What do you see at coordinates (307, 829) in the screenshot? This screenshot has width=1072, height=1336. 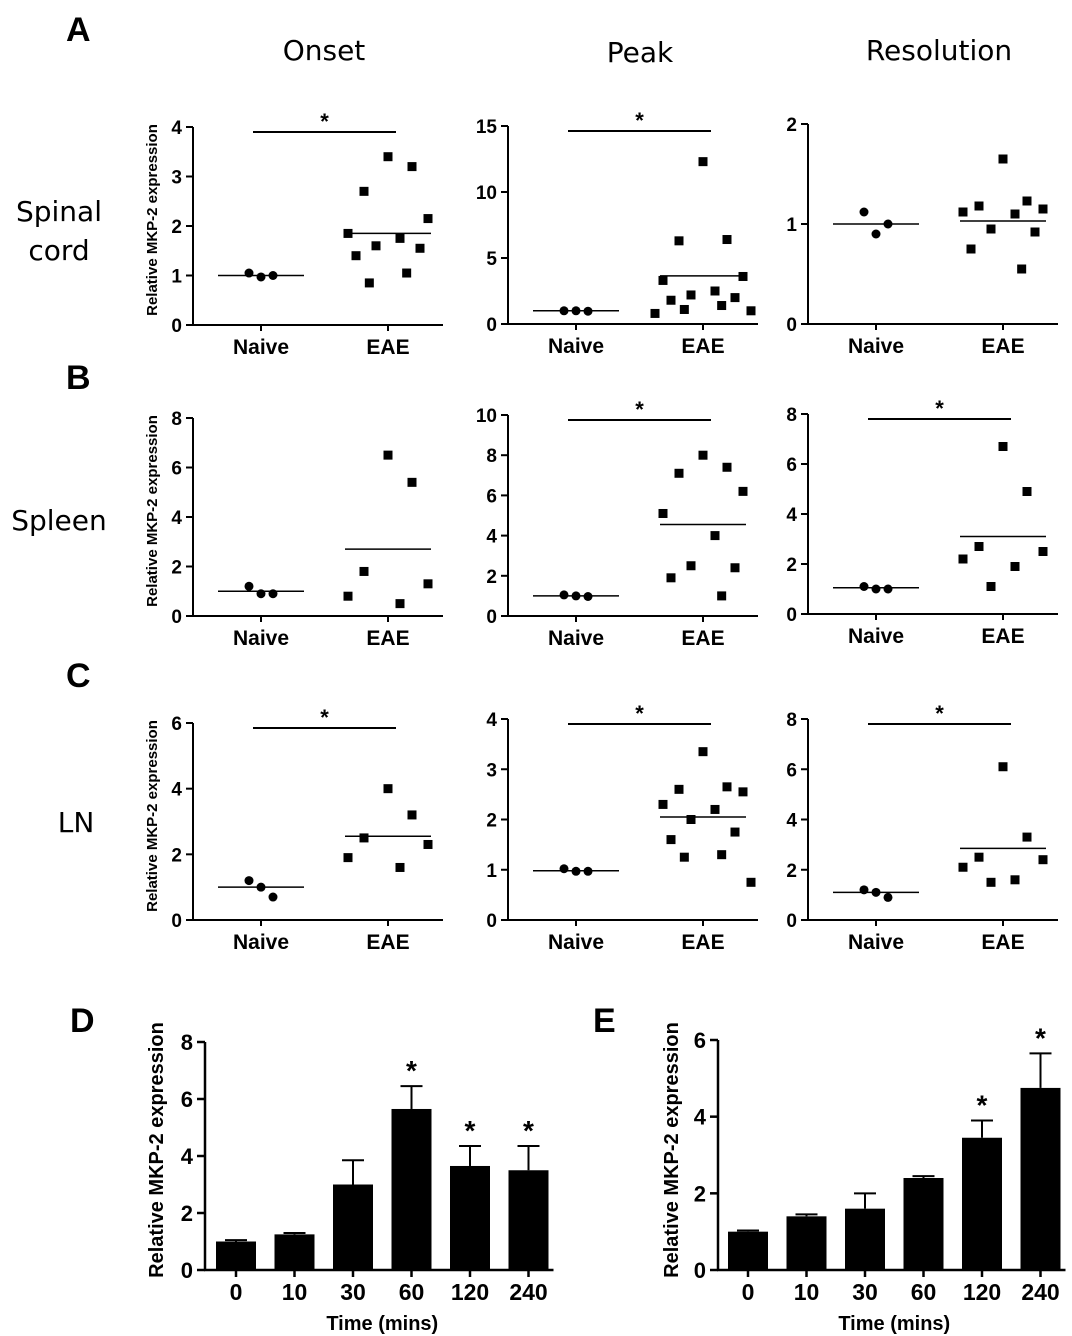 I see `scatter-plot-c-onset: 0 2 4 6 Naive EAE *` at bounding box center [307, 829].